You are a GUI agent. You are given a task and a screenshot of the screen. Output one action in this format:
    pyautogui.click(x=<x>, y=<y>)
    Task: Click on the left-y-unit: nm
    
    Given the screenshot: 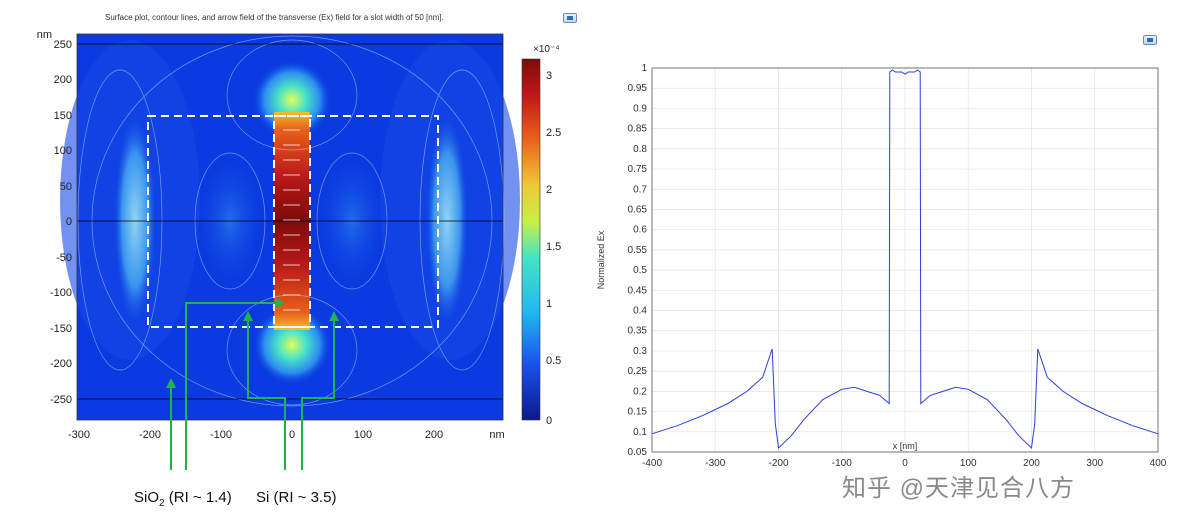 What is the action you would take?
    pyautogui.click(x=44, y=35)
    